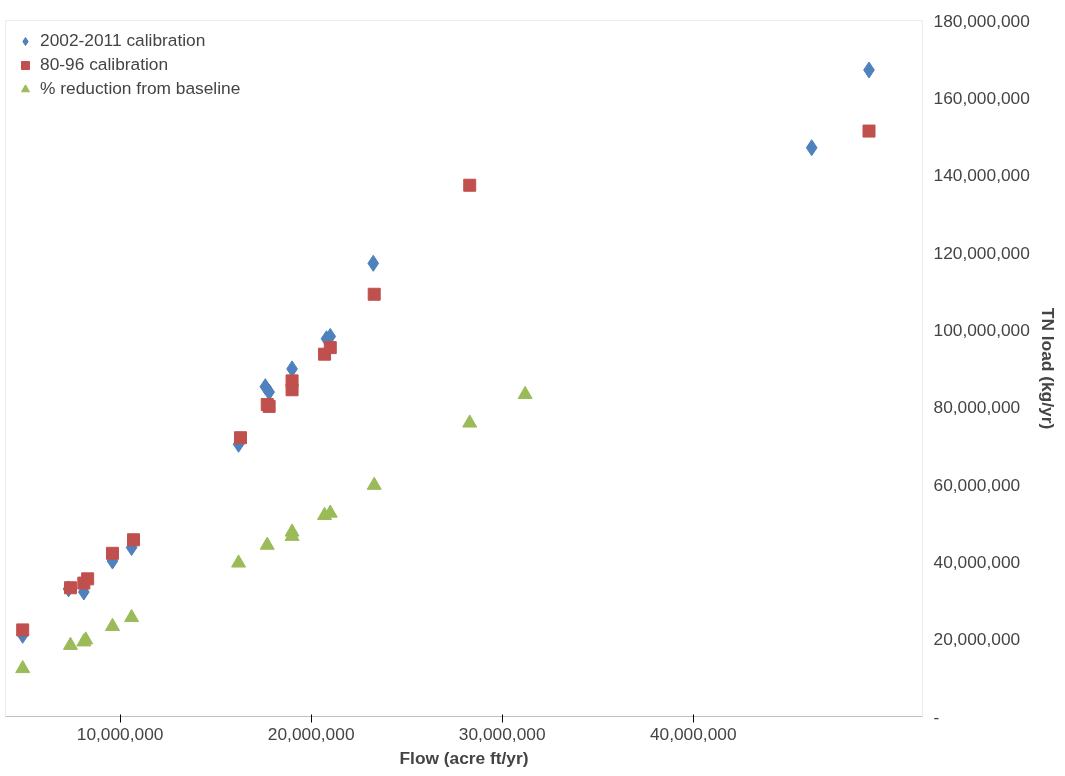 The width and height of the screenshot is (1065, 776). I want to click on legend-label: % reduction from baseline, so click(140, 88).